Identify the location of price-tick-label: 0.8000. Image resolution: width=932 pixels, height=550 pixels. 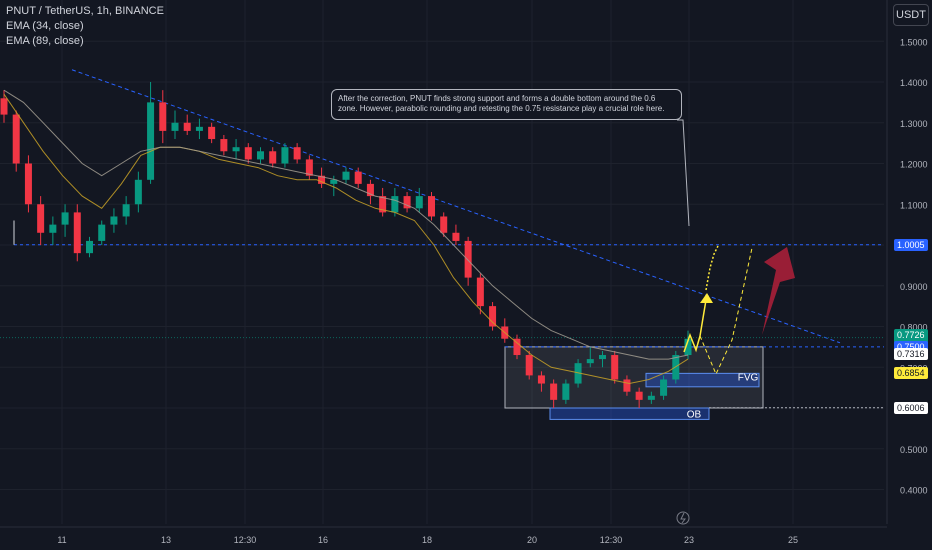
(914, 328).